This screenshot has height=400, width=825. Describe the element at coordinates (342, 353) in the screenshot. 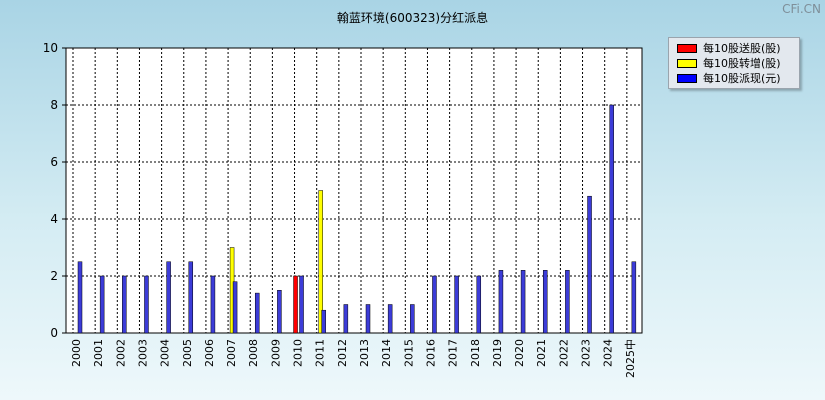

I see `x-tick-label: 2012` at that location.